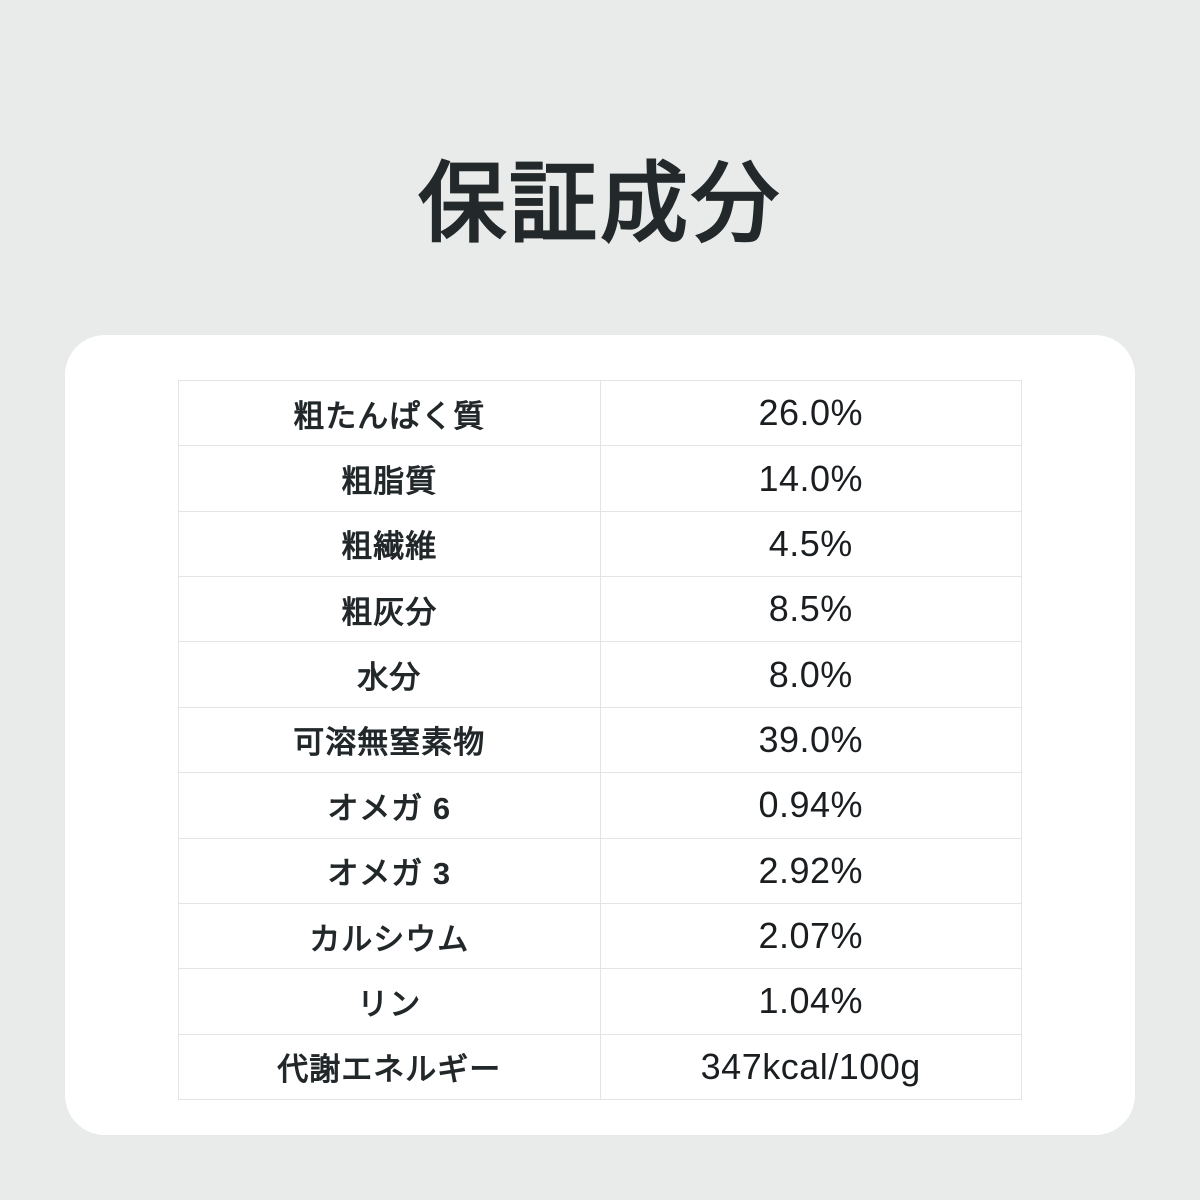 Image resolution: width=1200 pixels, height=1200 pixels. What do you see at coordinates (810, 936) in the screenshot?
I see `row-value: 2.07%` at bounding box center [810, 936].